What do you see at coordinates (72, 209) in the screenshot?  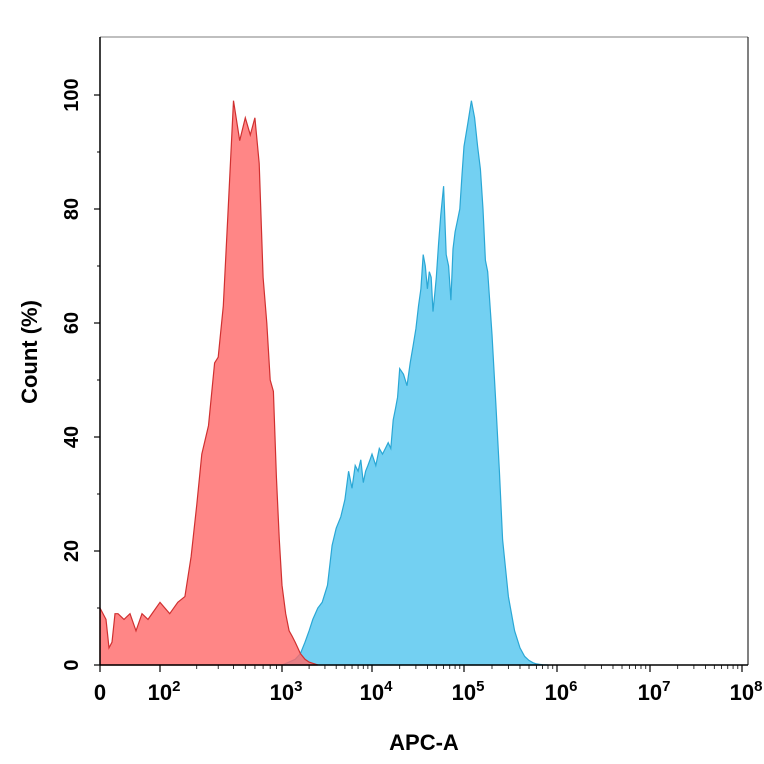 I see `y-tick-label: 80` at bounding box center [72, 209].